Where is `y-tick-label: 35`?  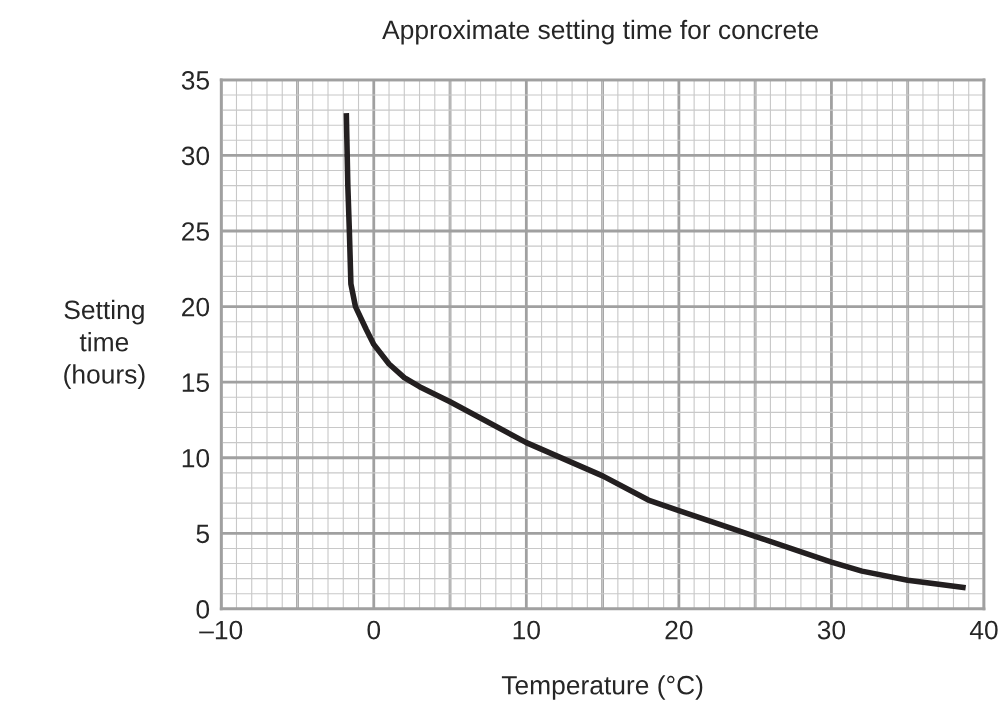
y-tick-label: 35 is located at coordinates (195, 80).